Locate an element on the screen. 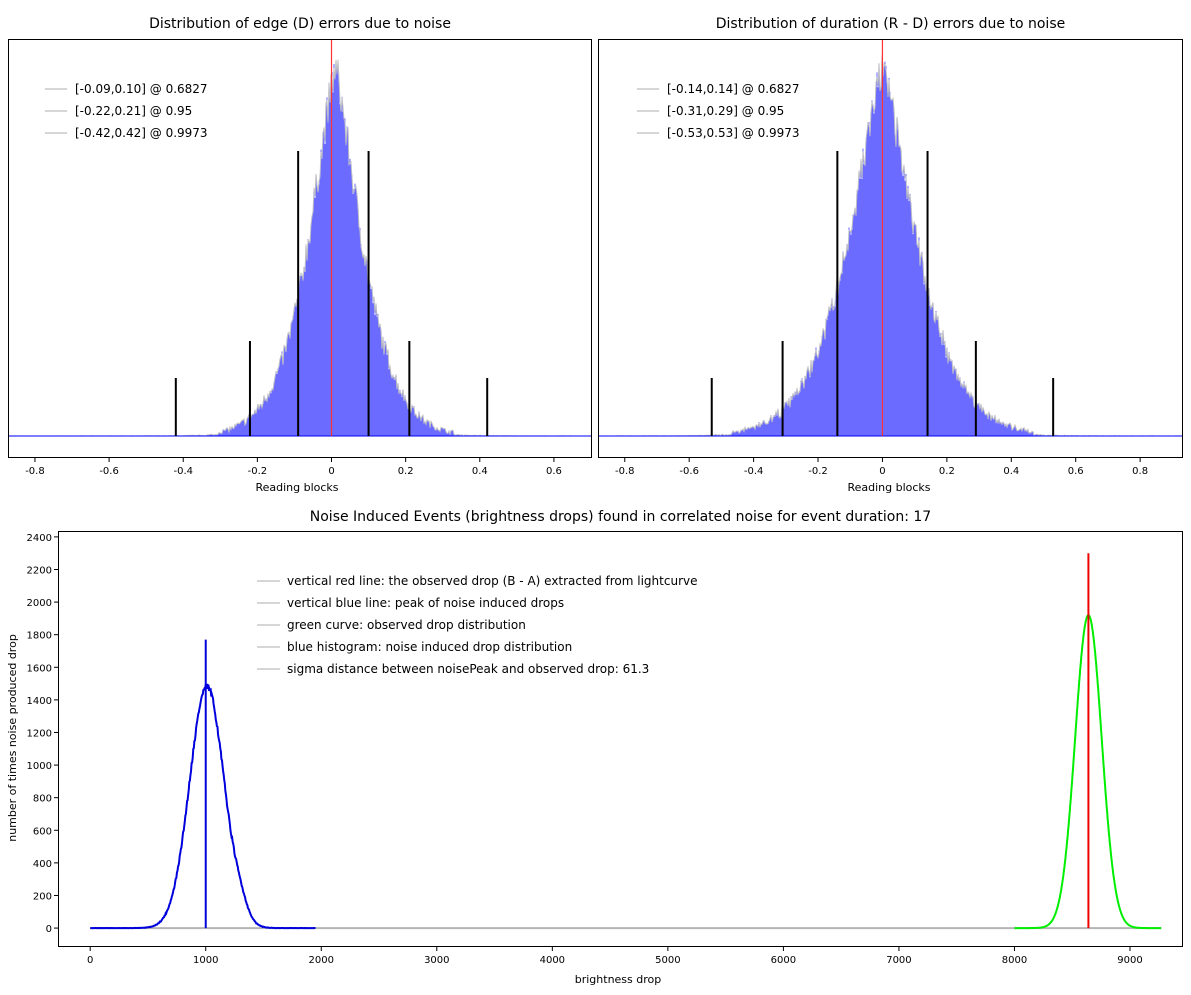 This screenshot has width=1191, height=995. events-y-tick-label: 1400 is located at coordinates (39, 701).